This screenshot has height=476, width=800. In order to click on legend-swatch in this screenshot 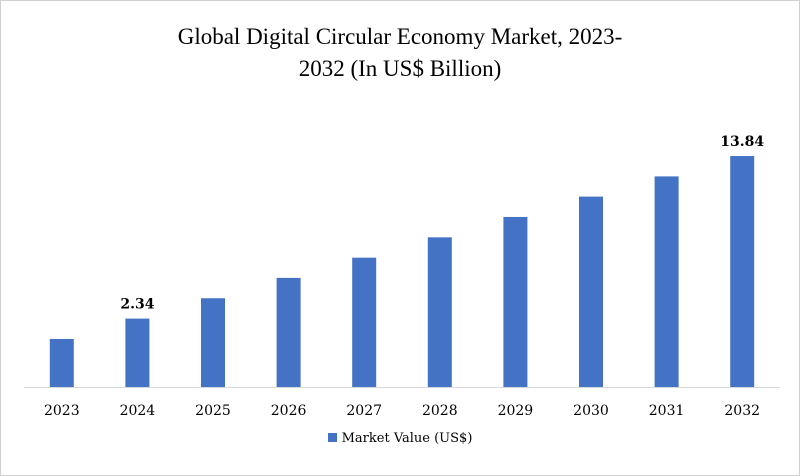, I will do `click(332, 437)`.